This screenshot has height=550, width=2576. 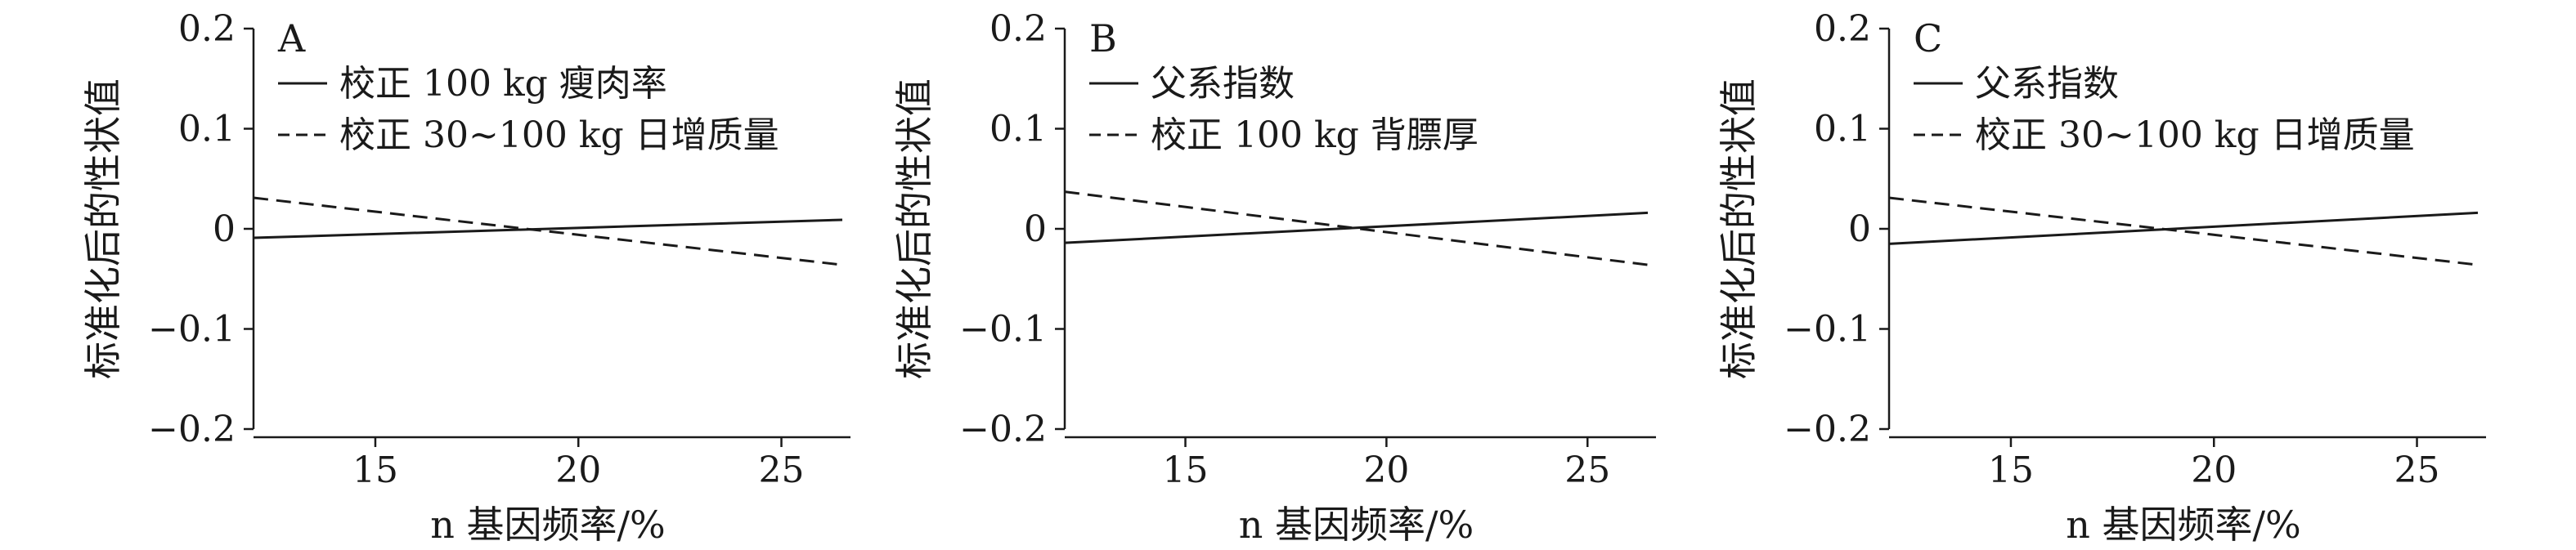 I want to click on legend-label: 校正 100 kg 瘦肉率, so click(x=503, y=84).